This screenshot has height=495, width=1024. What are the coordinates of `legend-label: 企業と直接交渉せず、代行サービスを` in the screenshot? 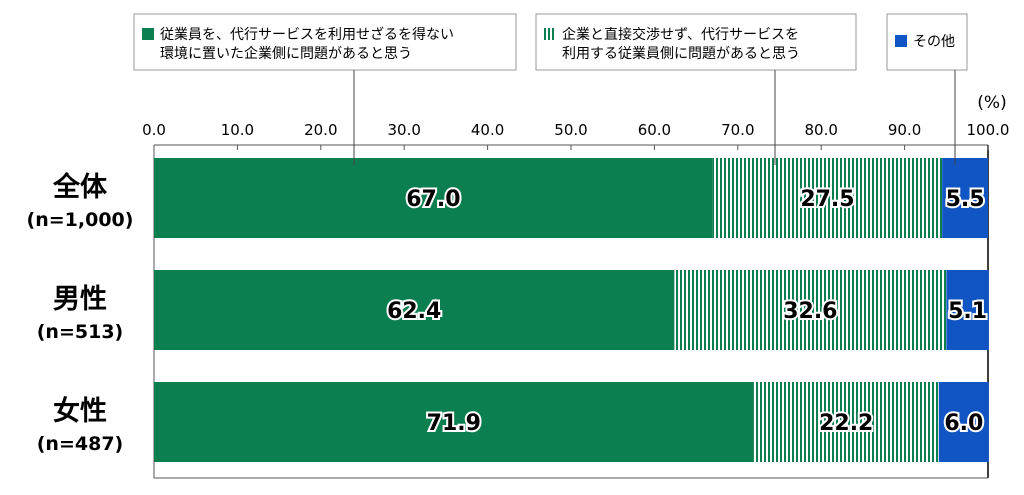 It's located at (680, 34).